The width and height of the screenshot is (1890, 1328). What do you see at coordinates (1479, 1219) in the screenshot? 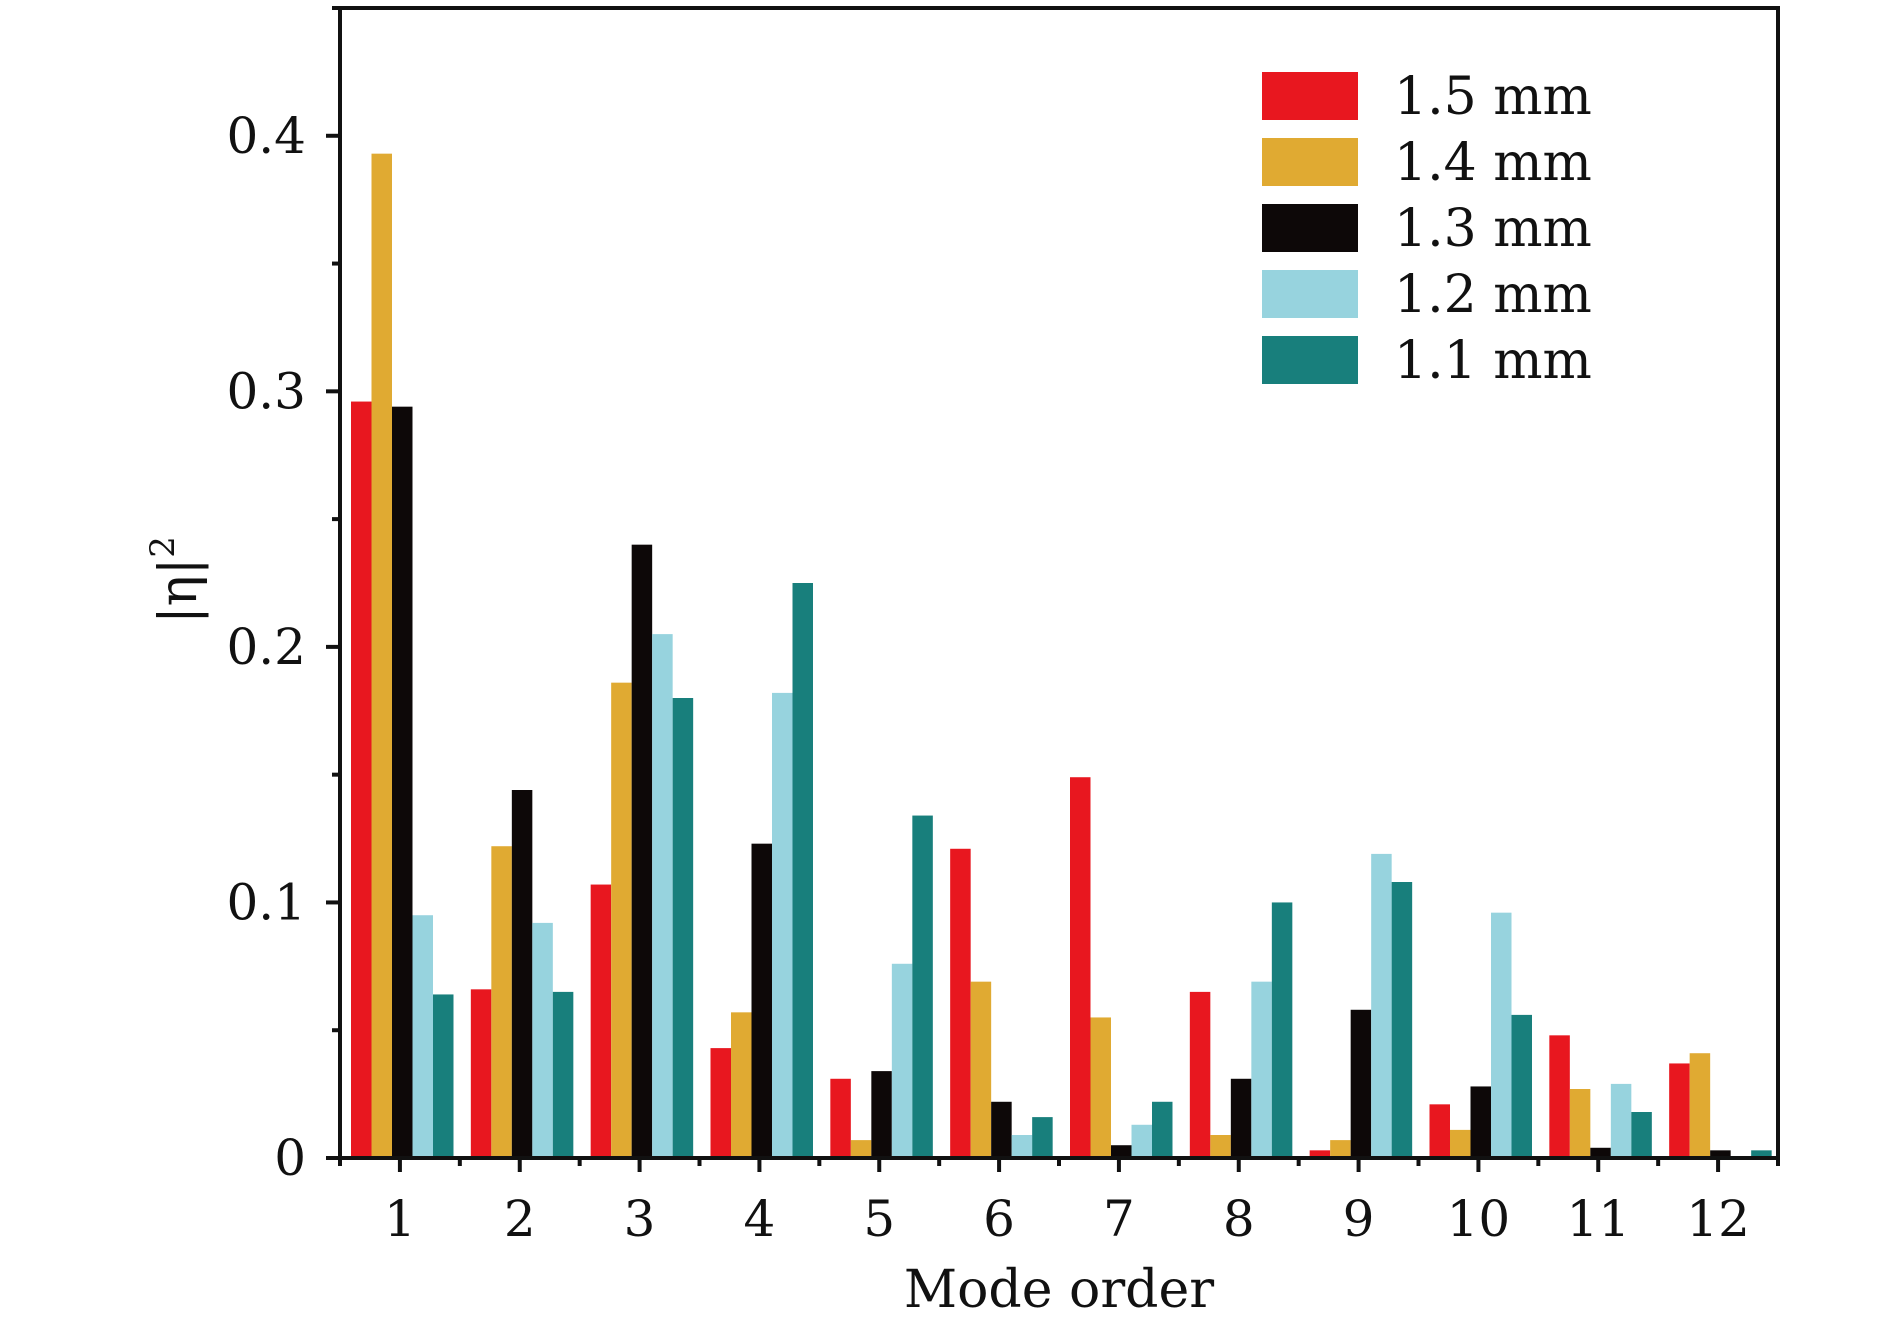
I see `x-tick-label: 10` at bounding box center [1479, 1219].